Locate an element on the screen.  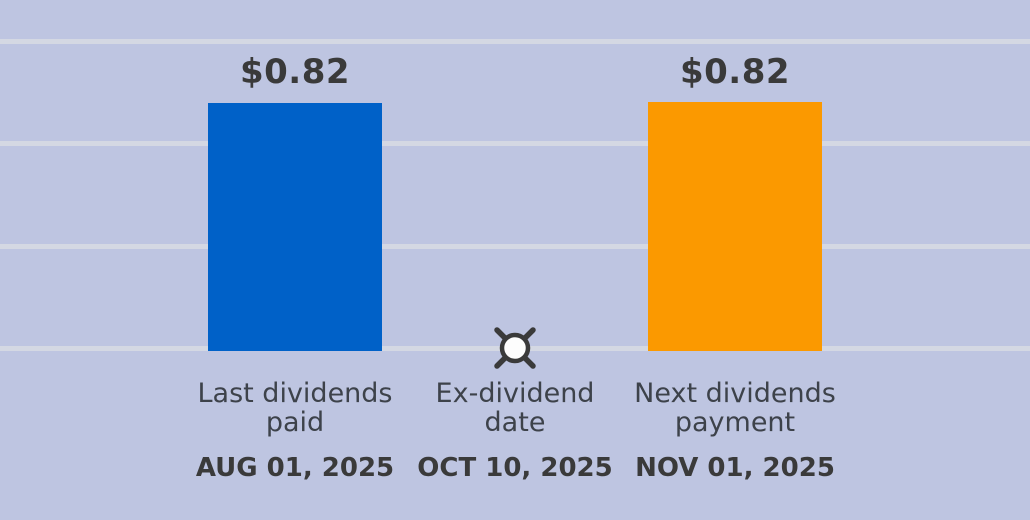
category-line2: paid is located at coordinates (295, 422).